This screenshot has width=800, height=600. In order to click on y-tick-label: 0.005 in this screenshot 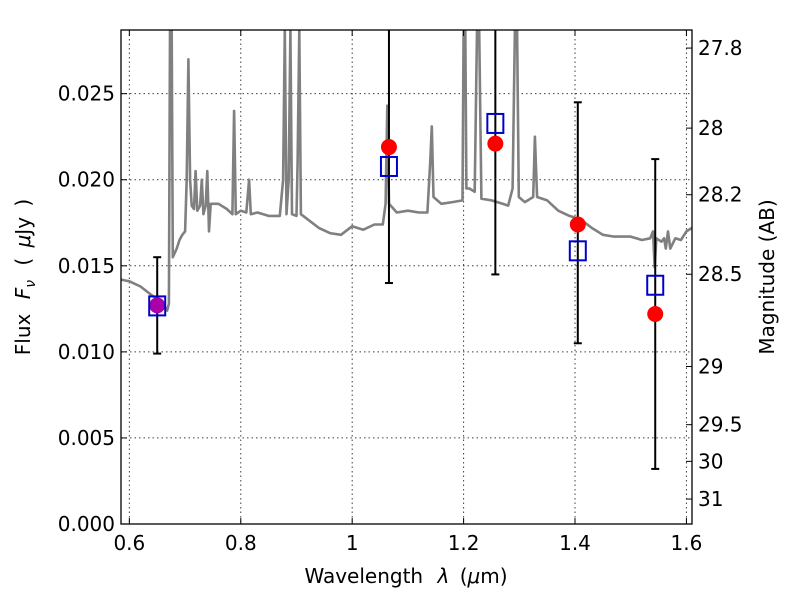, I will do `click(86, 438)`.